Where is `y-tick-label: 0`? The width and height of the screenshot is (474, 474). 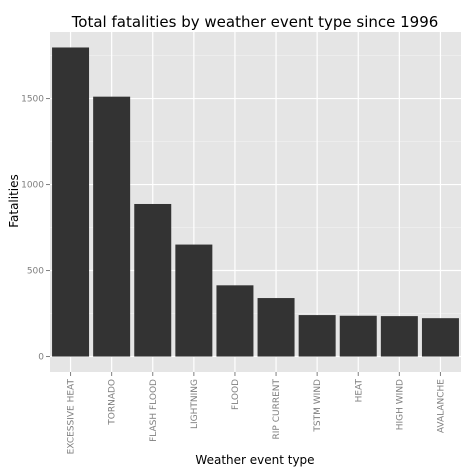
y-tick-label: 0 is located at coordinates (41, 358).